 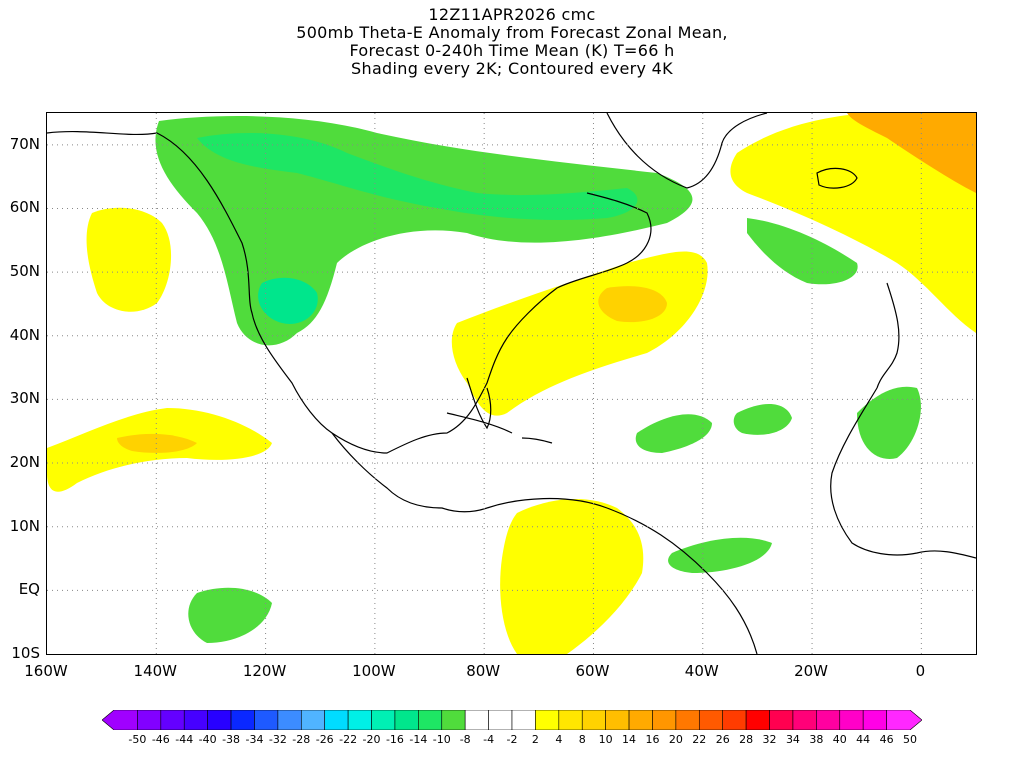 What do you see at coordinates (489, 739) in the screenshot?
I see `color-scale-label: -4` at bounding box center [489, 739].